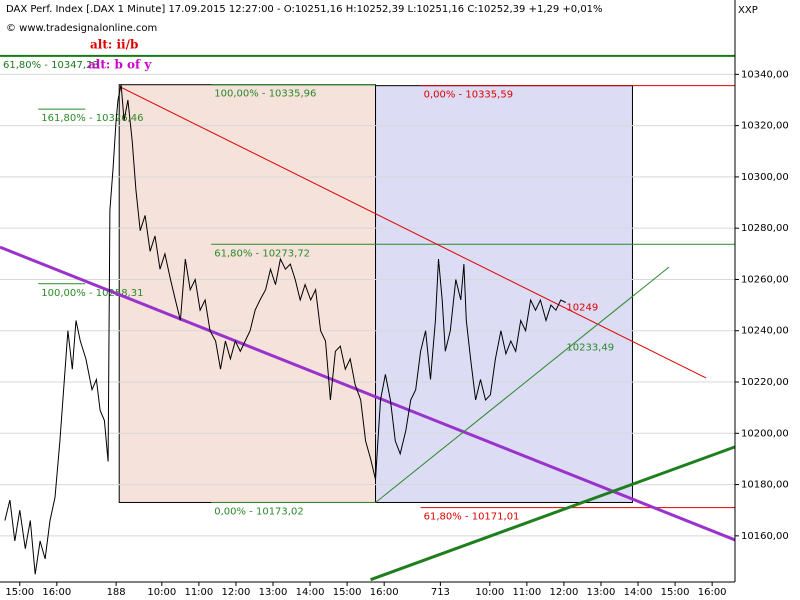 This screenshot has height=600, width=800. What do you see at coordinates (765, 279) in the screenshot?
I see `y-tick-label: 10260,00` at bounding box center [765, 279].